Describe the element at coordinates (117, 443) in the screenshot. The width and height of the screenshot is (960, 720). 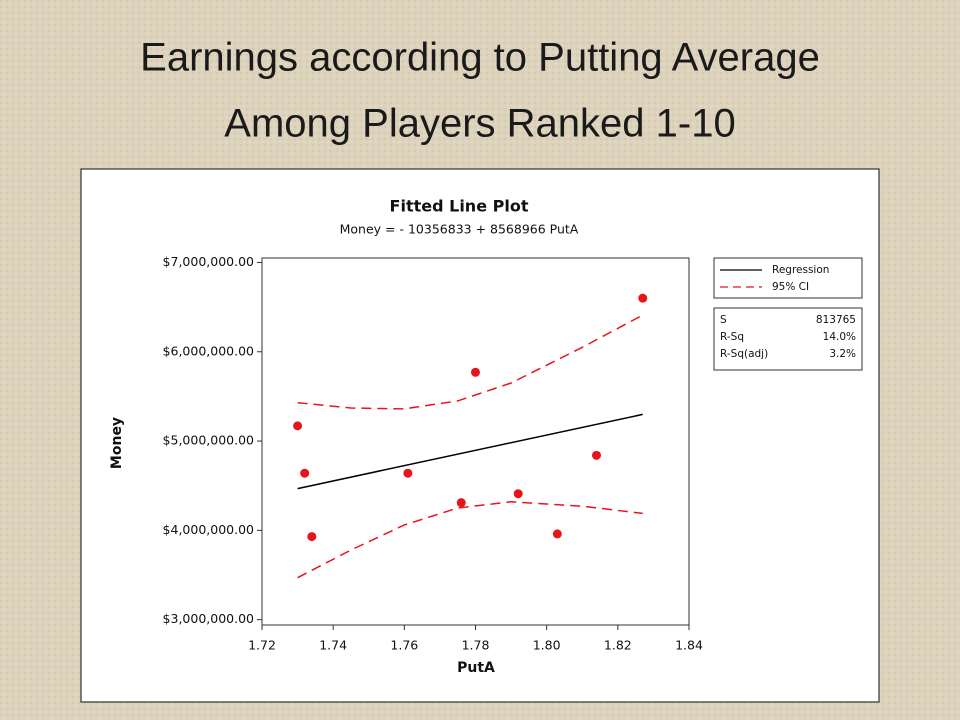
I see `y-axis-label: Money` at that location.